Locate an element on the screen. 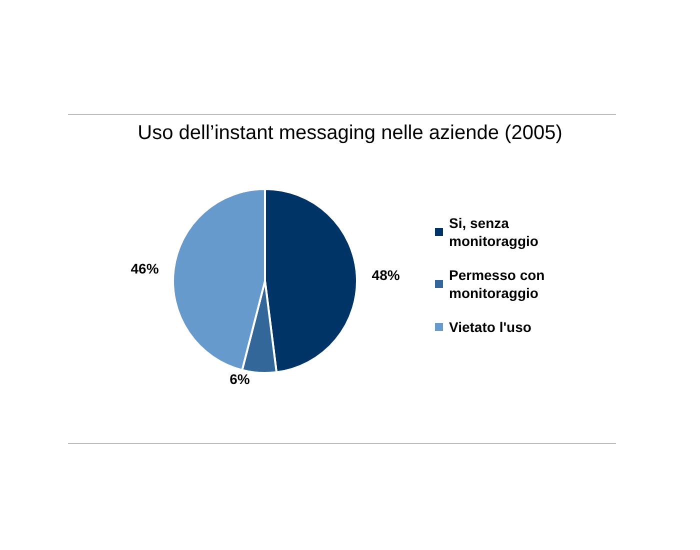  data-label: 48% is located at coordinates (386, 274).